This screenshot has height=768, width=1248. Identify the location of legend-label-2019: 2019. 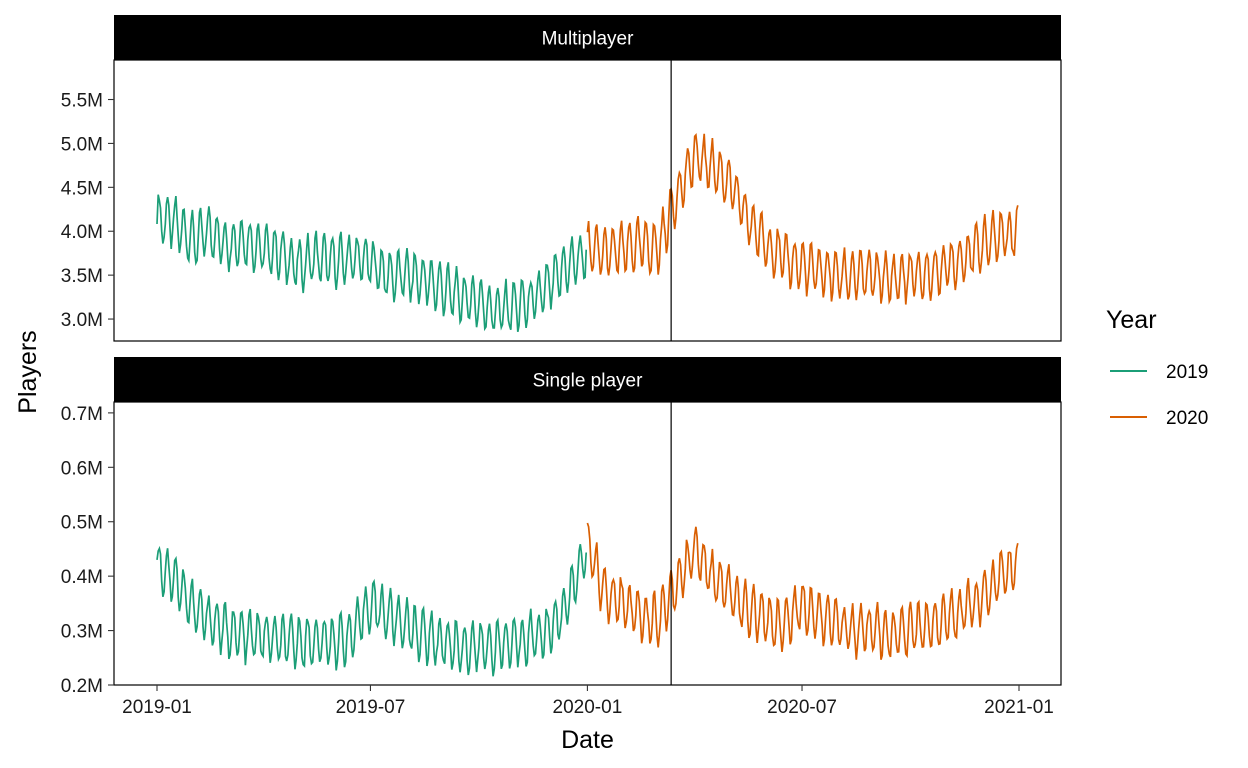
(1187, 372).